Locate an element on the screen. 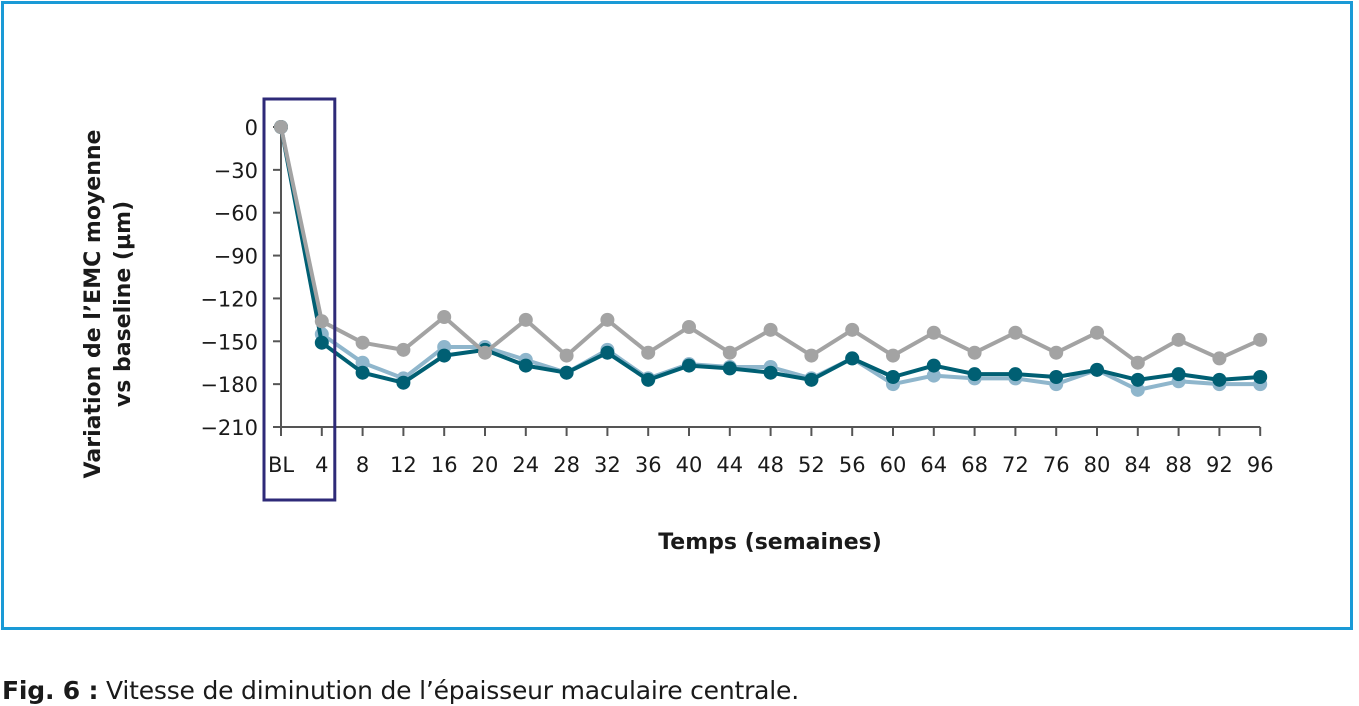  y-tick-label: −90 is located at coordinates (236, 257).